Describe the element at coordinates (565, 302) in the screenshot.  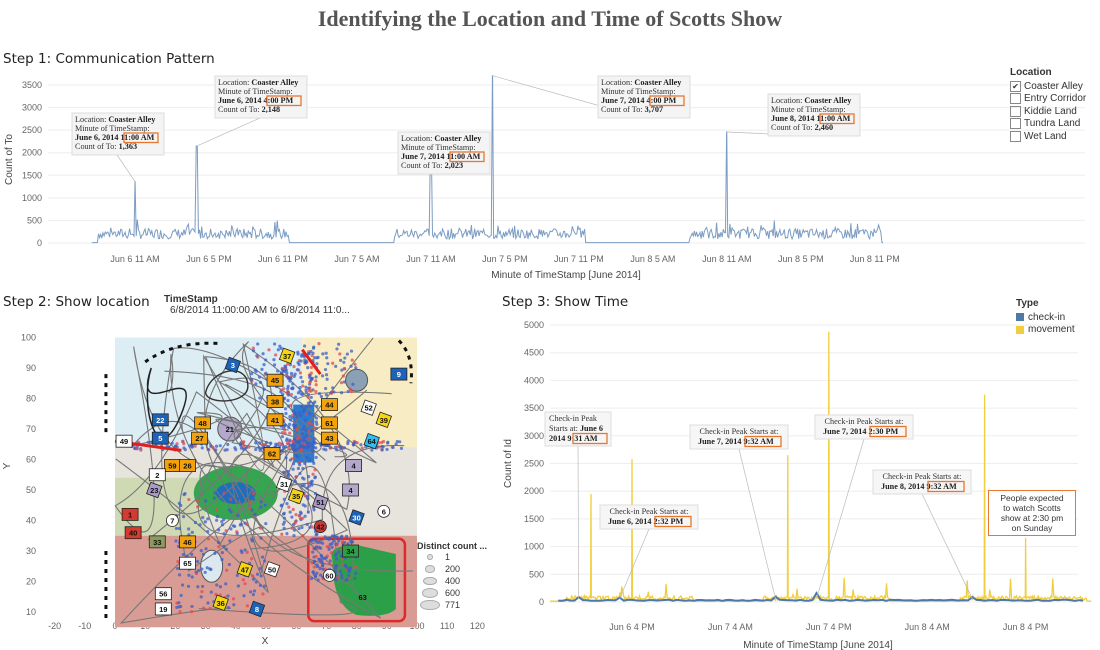
I see `step3-title: Step 3: Show Time` at that location.